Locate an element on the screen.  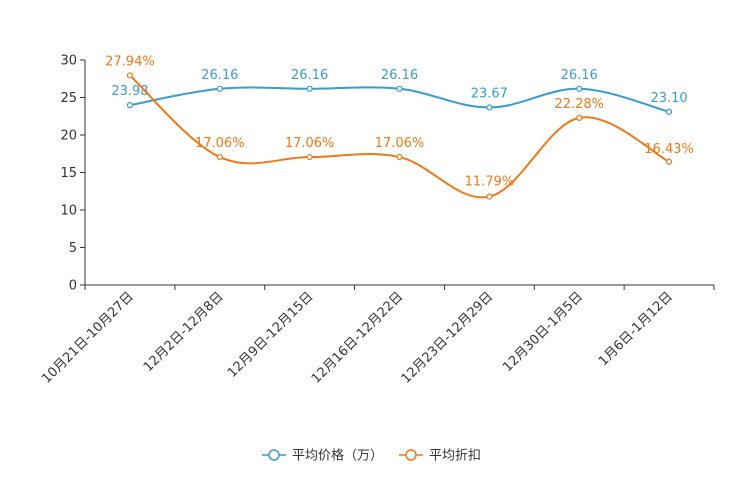
x-tick-label: 12月2日-12月8日 is located at coordinates (184, 332).